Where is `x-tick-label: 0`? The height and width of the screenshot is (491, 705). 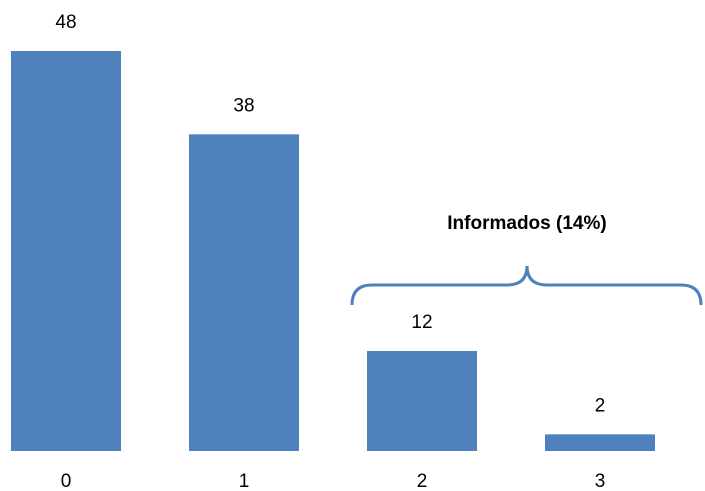
x-tick-label: 0 is located at coordinates (66, 481).